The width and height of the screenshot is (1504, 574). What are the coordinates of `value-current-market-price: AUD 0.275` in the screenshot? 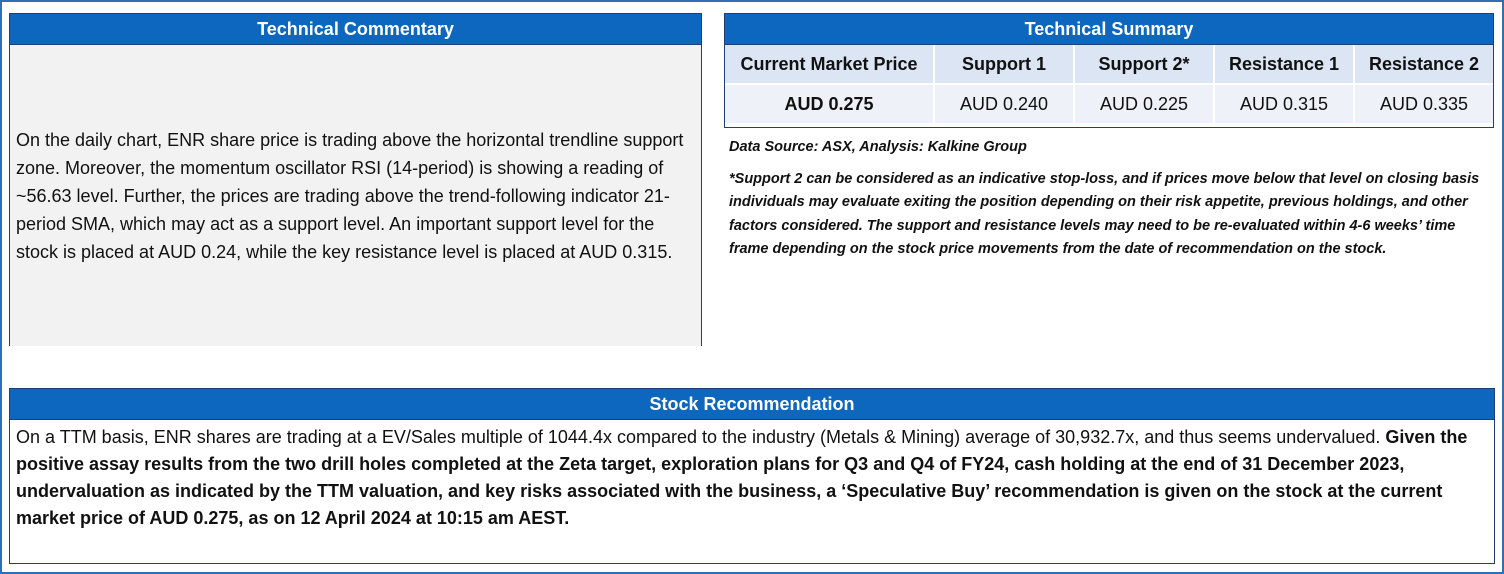 It's located at (830, 103).